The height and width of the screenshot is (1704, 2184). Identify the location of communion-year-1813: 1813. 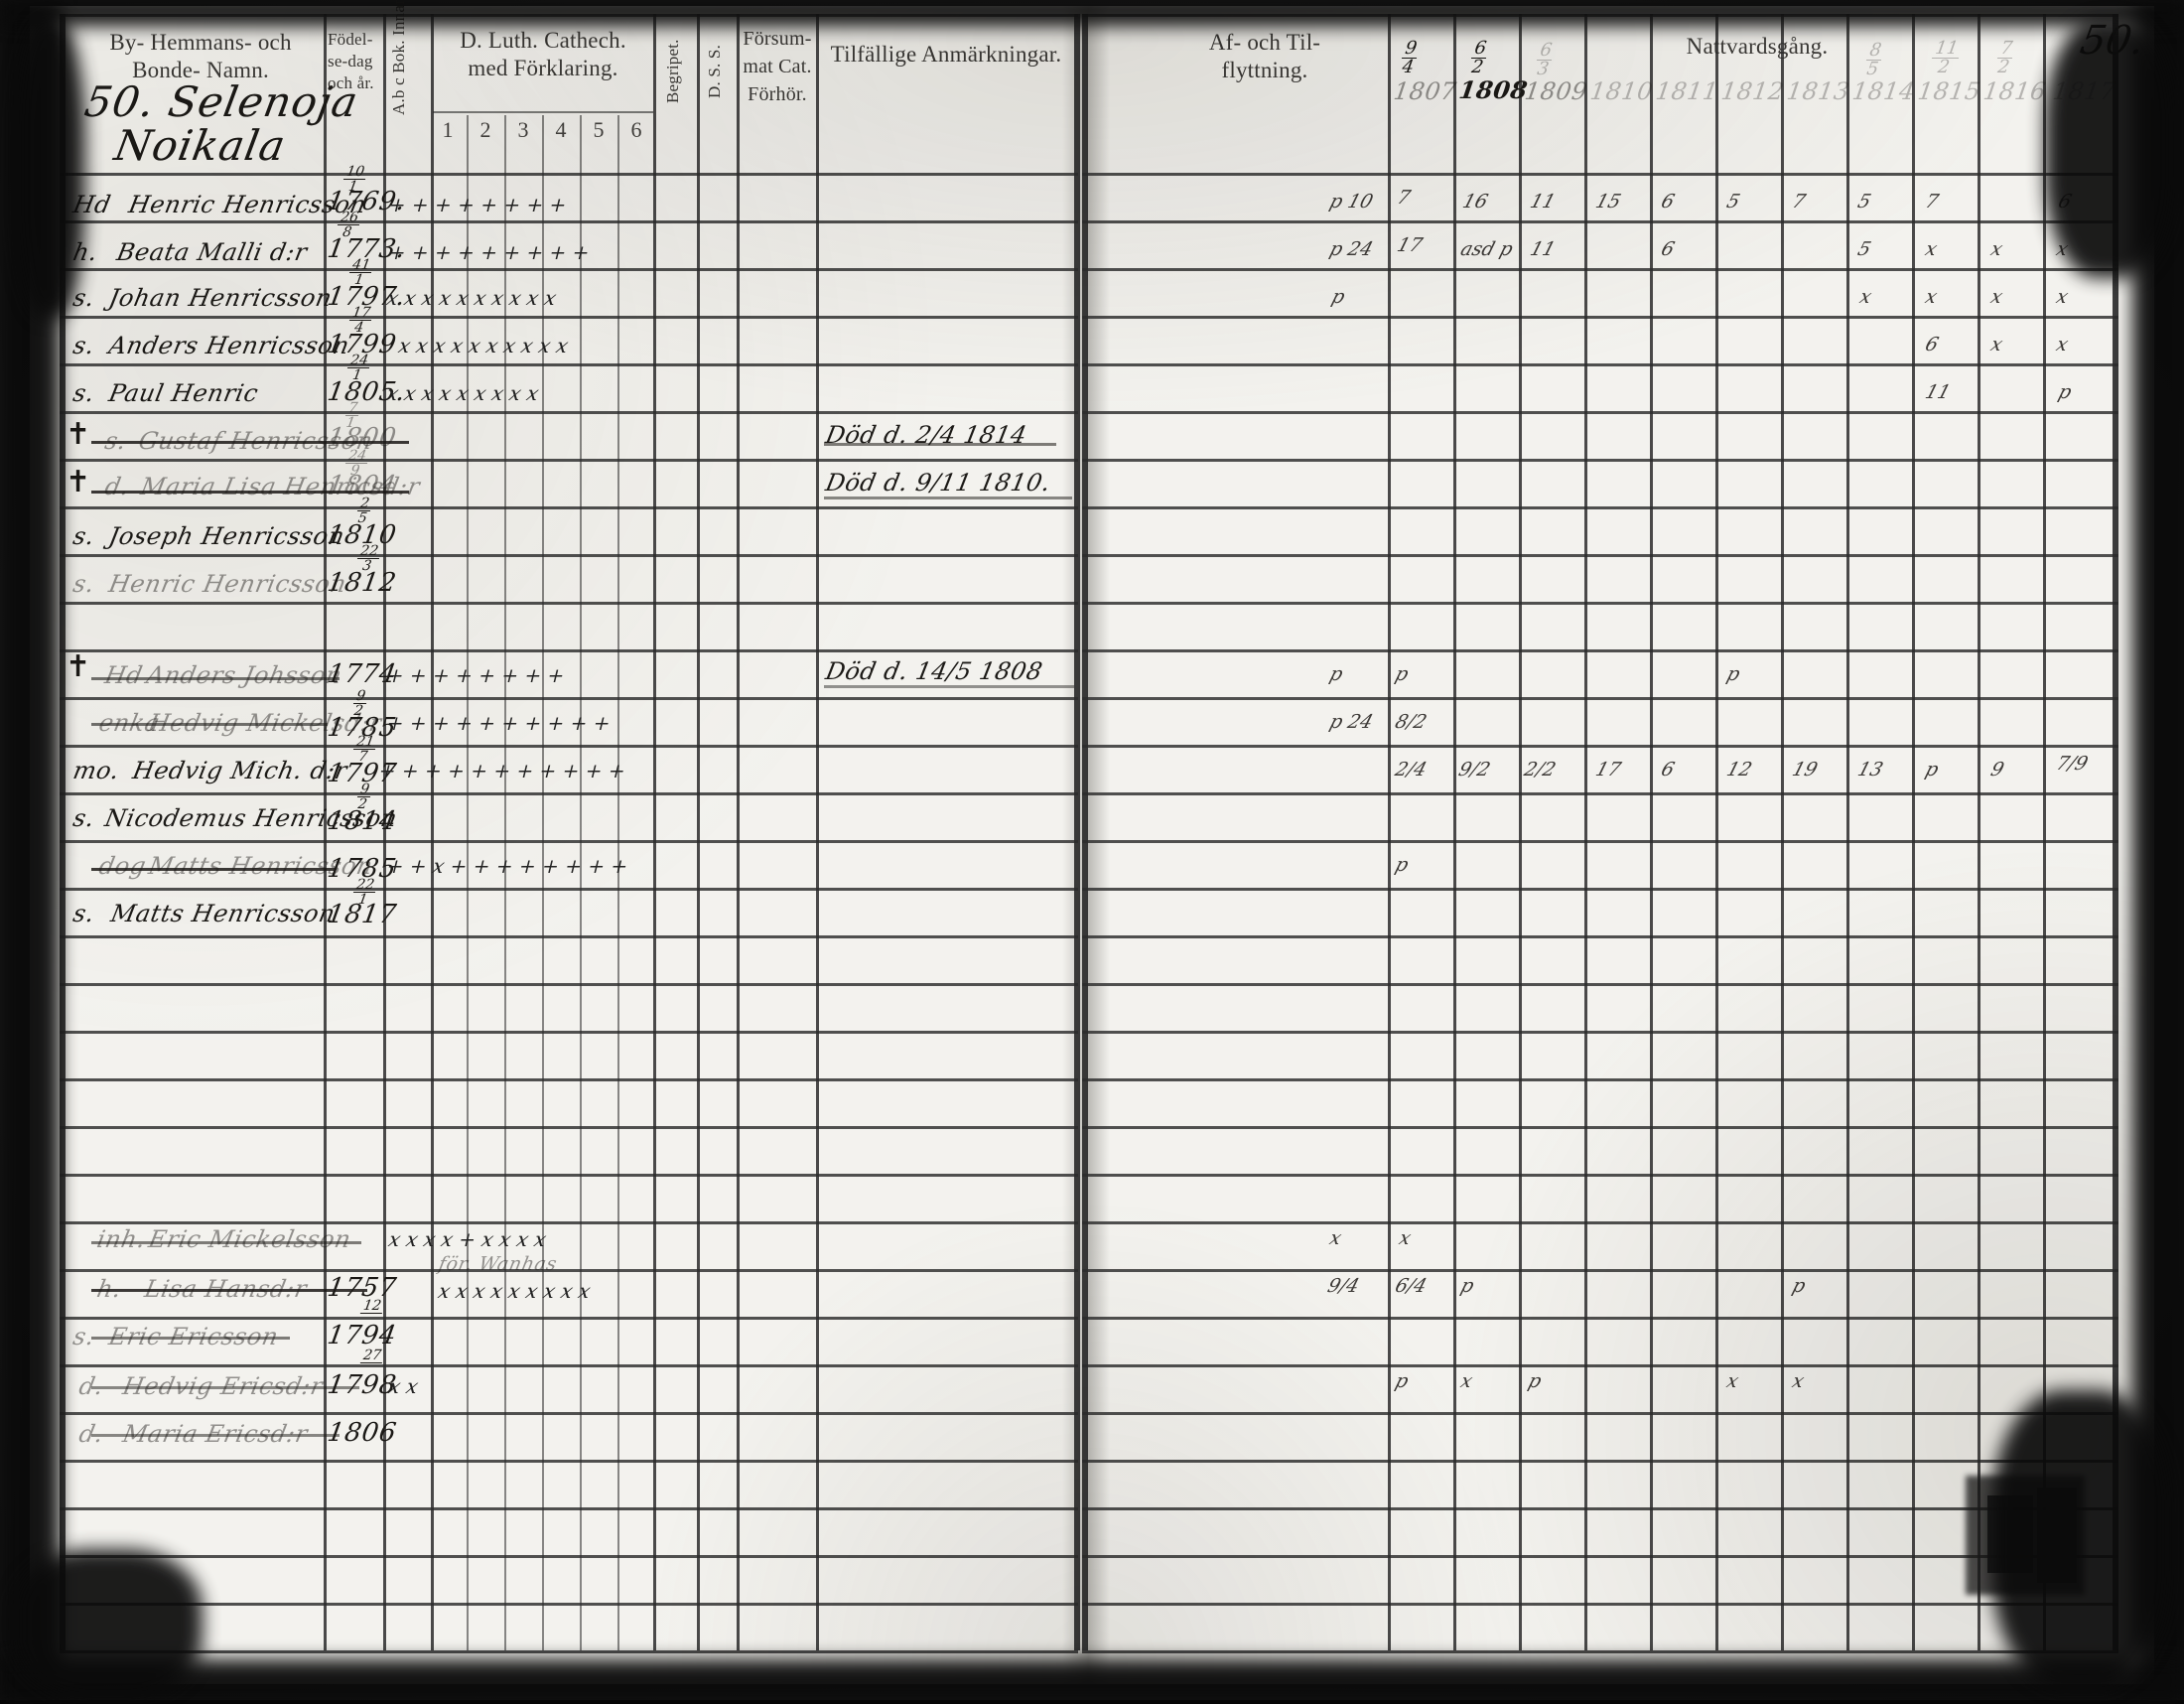
(1818, 91).